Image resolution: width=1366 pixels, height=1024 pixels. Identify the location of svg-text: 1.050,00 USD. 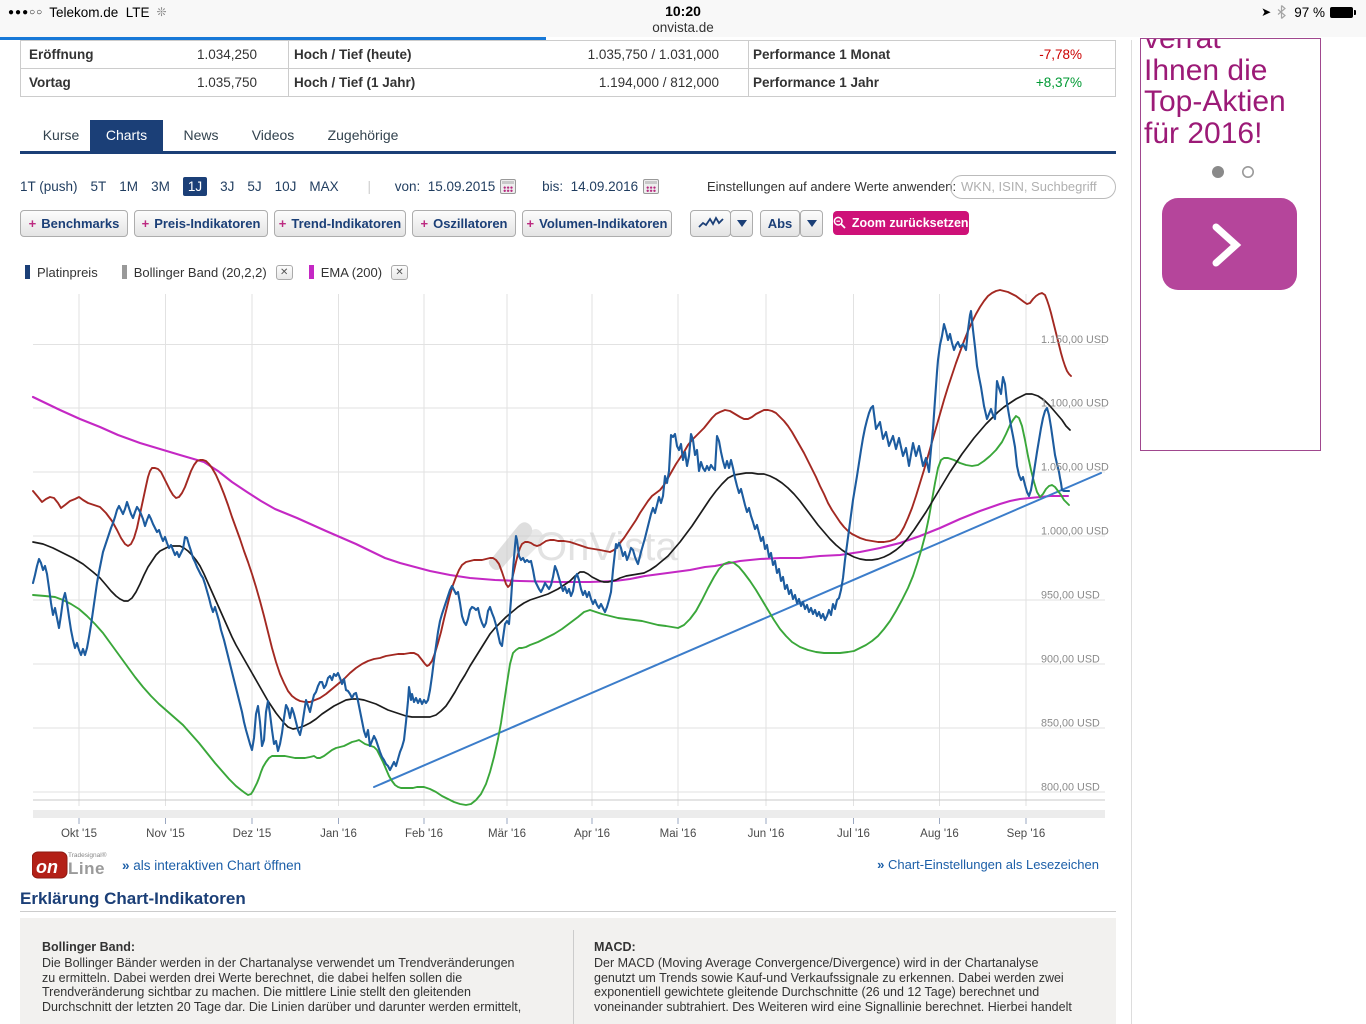
(1075, 468).